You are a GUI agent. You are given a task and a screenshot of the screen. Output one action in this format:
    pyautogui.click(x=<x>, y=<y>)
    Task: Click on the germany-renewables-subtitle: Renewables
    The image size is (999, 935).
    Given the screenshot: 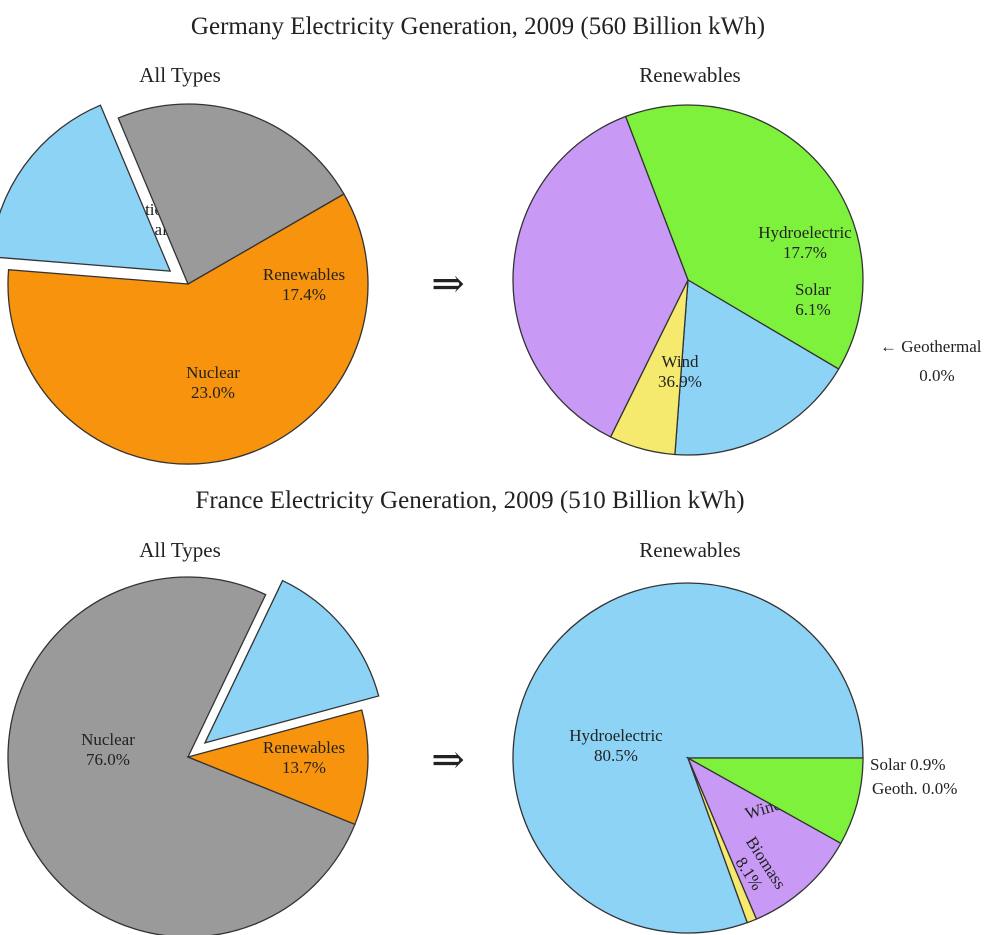 What is the action you would take?
    pyautogui.click(x=689, y=75)
    